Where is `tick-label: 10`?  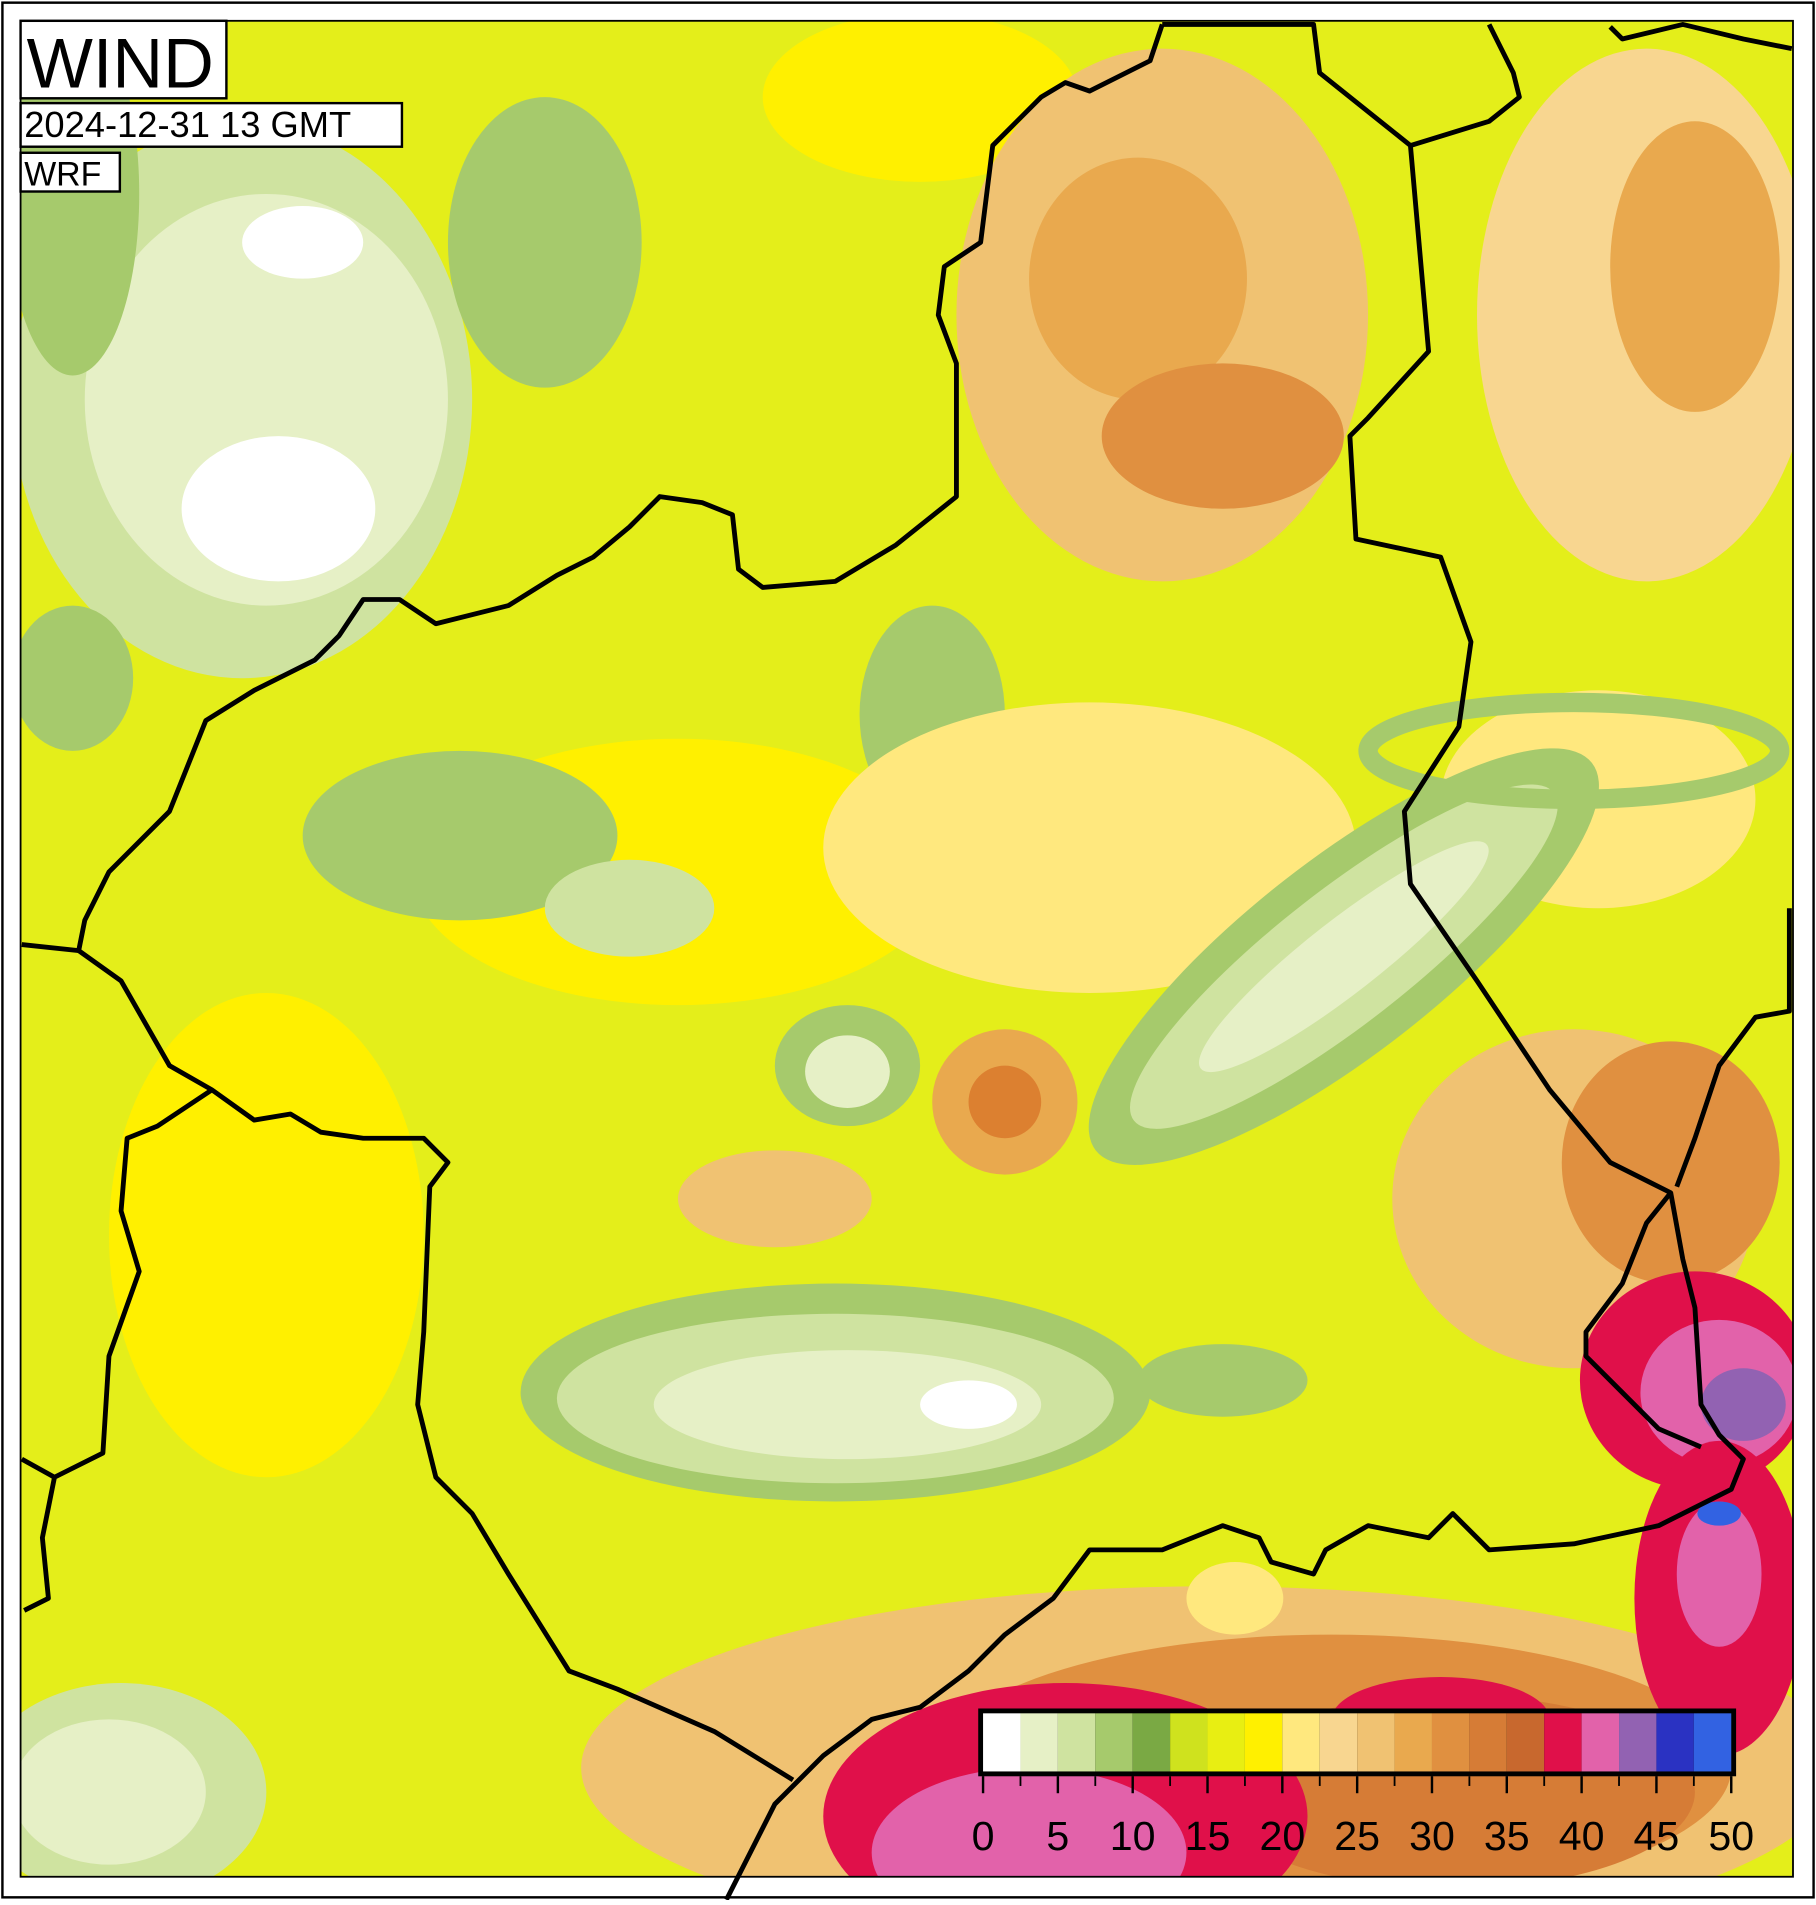
tick-label: 10 is located at coordinates (1133, 1836).